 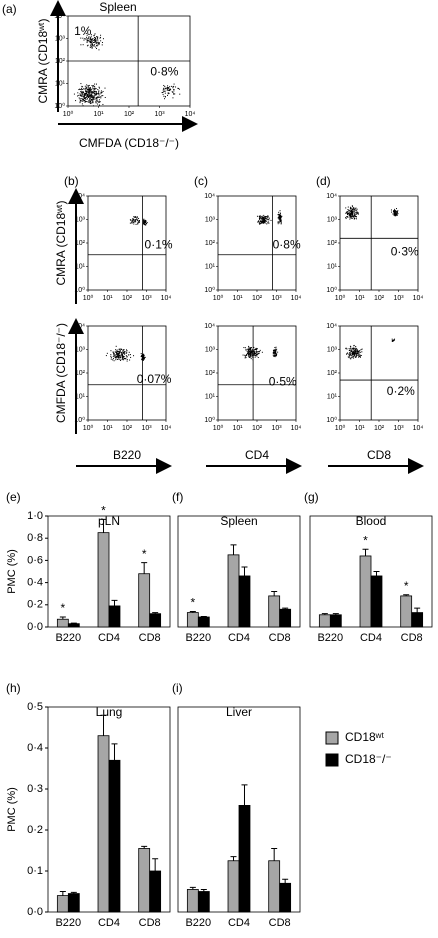 I want to click on y-tick-label: 0·3, so click(x=35, y=789).